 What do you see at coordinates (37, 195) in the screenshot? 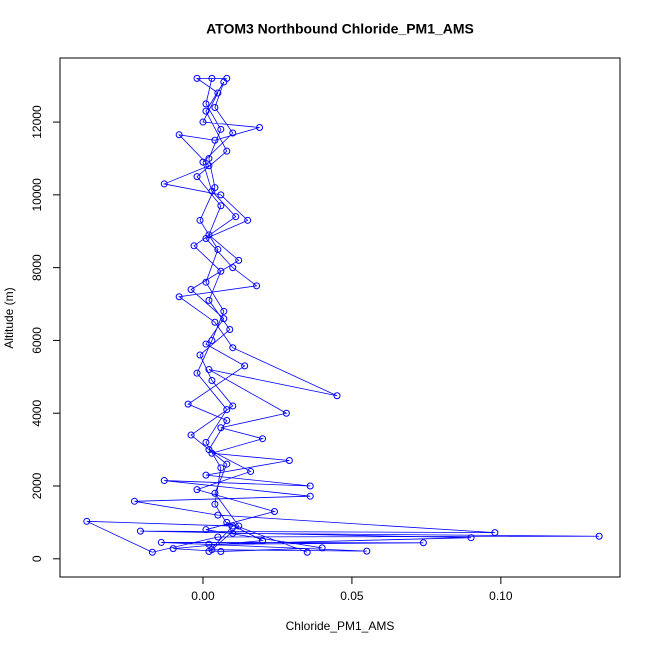
I see `y-tick-label: 10000` at bounding box center [37, 195].